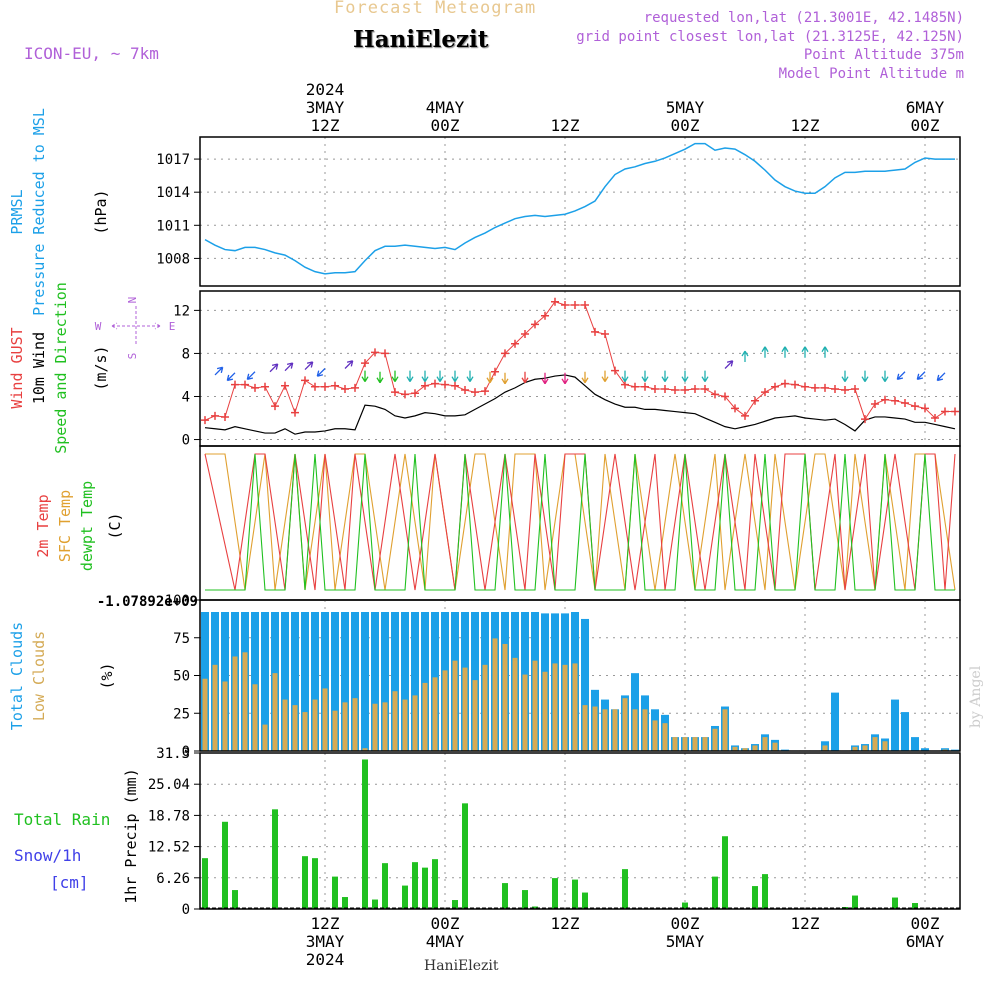 This screenshot has width=1000, height=1000. I want to click on bottom-time-label-1-0: 00Z, so click(445, 923).